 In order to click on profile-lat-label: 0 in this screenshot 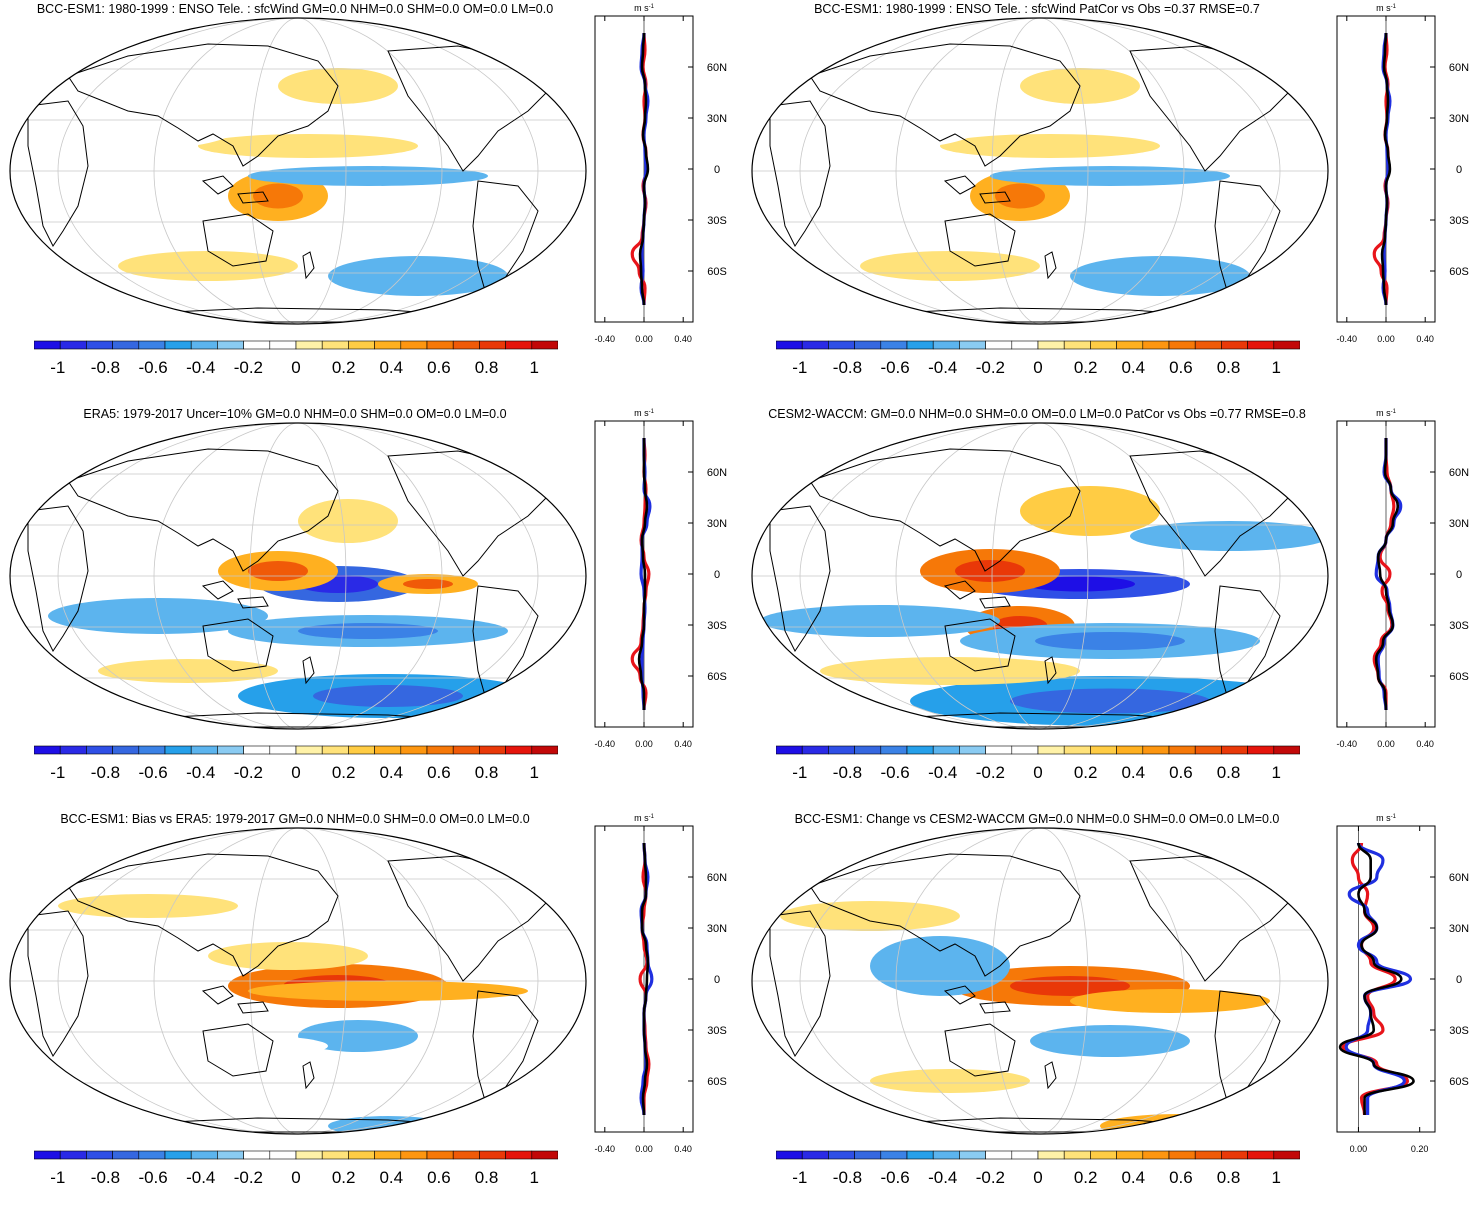, I will do `click(1459, 980)`.